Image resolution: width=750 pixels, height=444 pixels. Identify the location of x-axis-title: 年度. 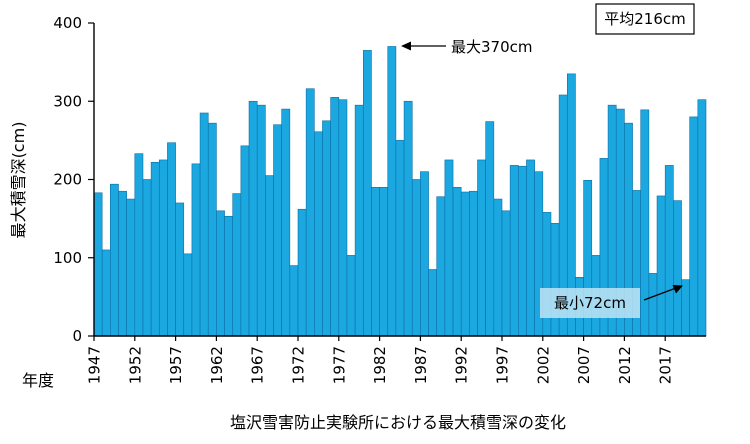
(38, 380).